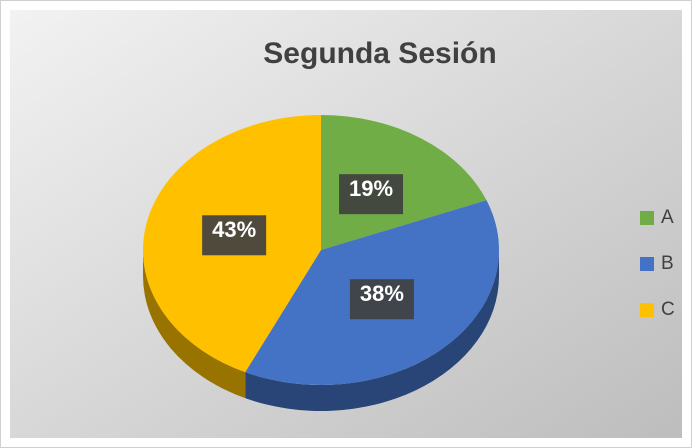  What do you see at coordinates (667, 263) in the screenshot?
I see `legend-label: B` at bounding box center [667, 263].